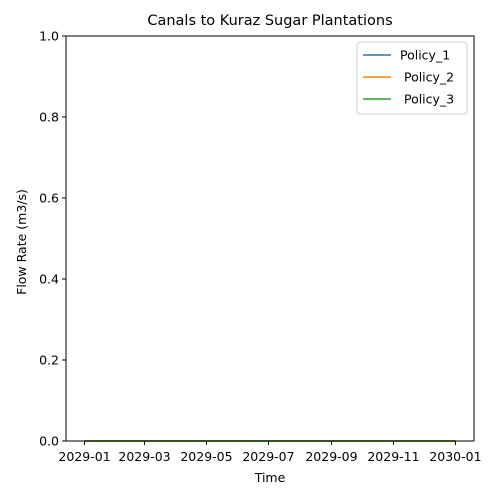 This screenshot has width=500, height=500. I want to click on y-tick-label-1: 0.0, so click(49, 441).